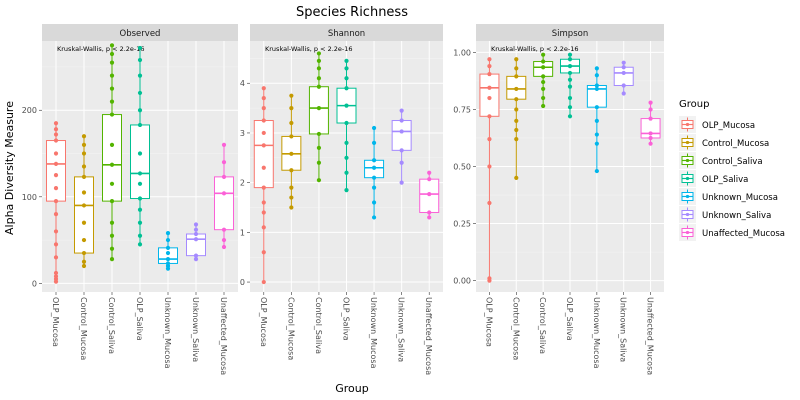 The image size is (800, 400). What do you see at coordinates (242, 83) in the screenshot?
I see `y-tick-label: 4` at bounding box center [242, 83].